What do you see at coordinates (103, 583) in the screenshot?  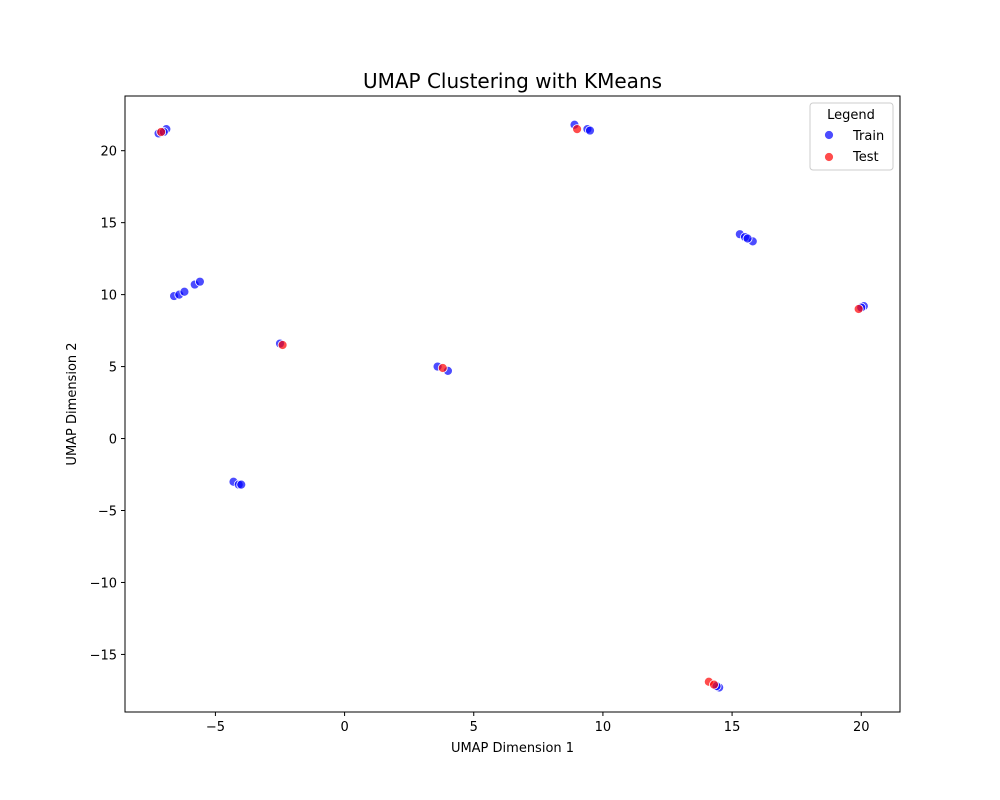 I see `y-tick-label: −10` at bounding box center [103, 583].